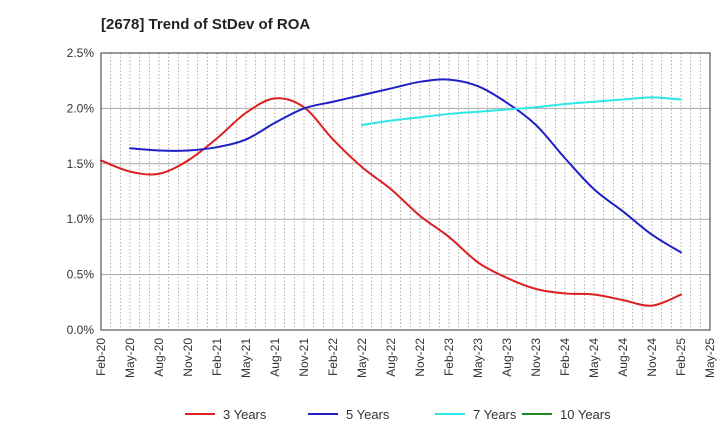 This screenshot has height=445, width=720. Describe the element at coordinates (245, 414) in the screenshot. I see `legend-label: 3 Years` at that location.